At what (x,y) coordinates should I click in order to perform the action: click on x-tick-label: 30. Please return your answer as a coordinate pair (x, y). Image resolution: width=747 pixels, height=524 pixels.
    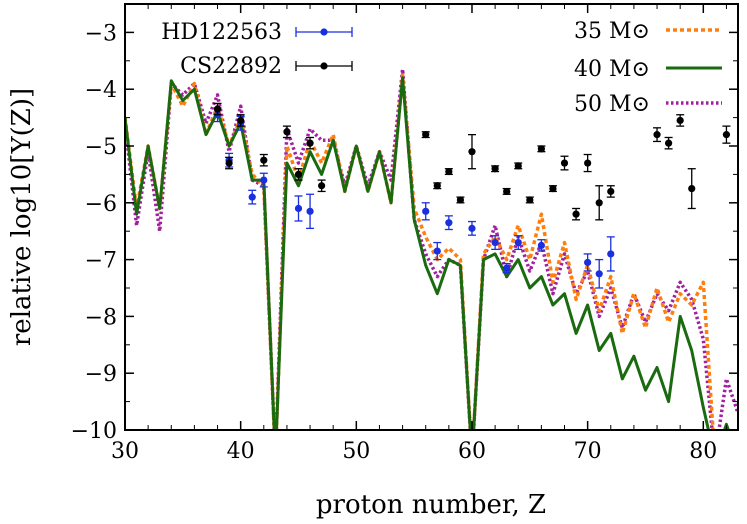
    Looking at the image, I should click on (125, 451).